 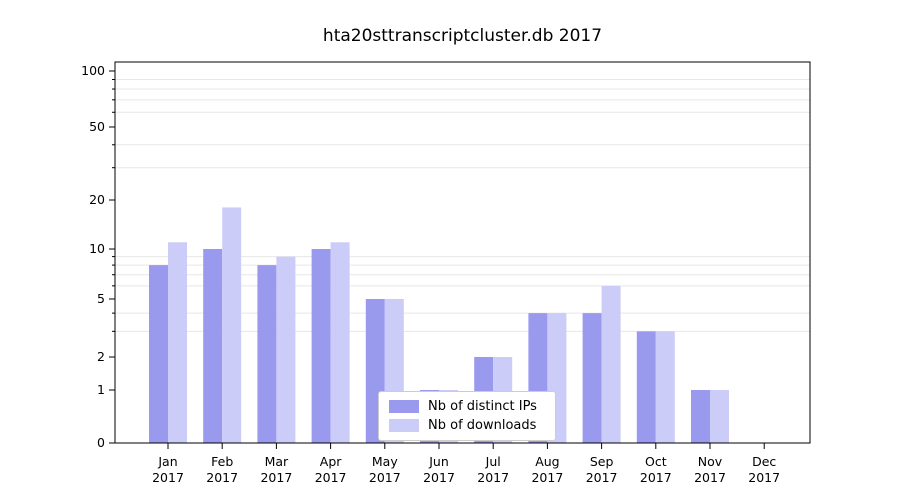 I want to click on x-tick-label-apr: Apr 2017, so click(x=331, y=469).